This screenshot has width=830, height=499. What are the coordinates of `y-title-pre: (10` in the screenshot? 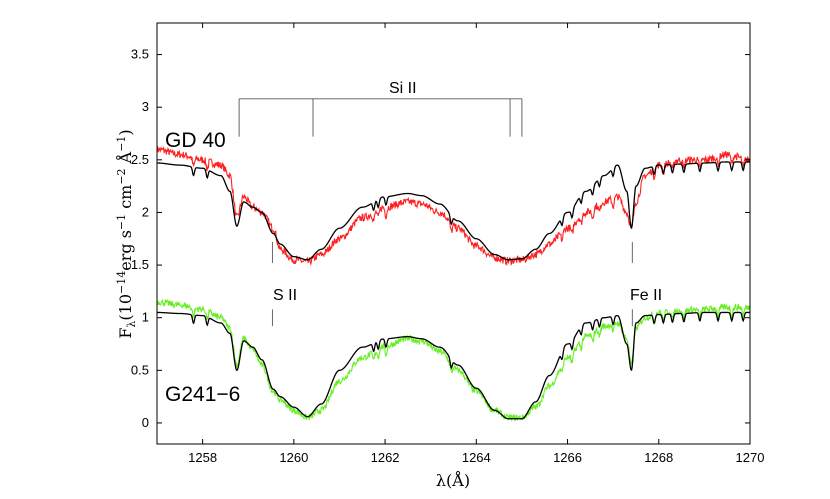 It's located at (125, 307).